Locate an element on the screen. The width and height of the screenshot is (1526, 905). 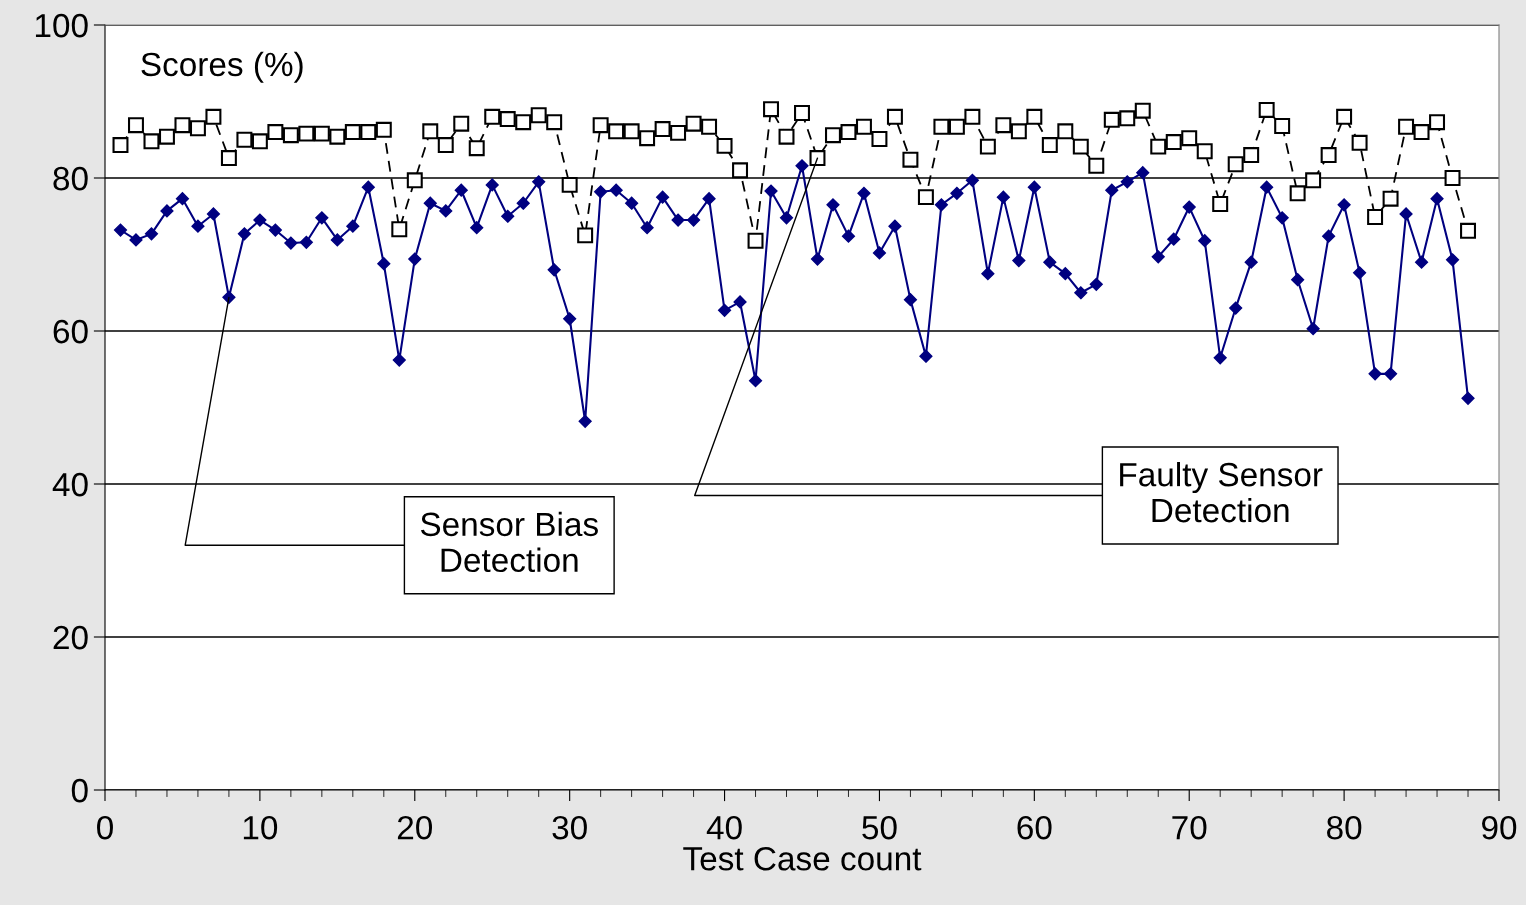
x-tick-label: 40 is located at coordinates (724, 827).